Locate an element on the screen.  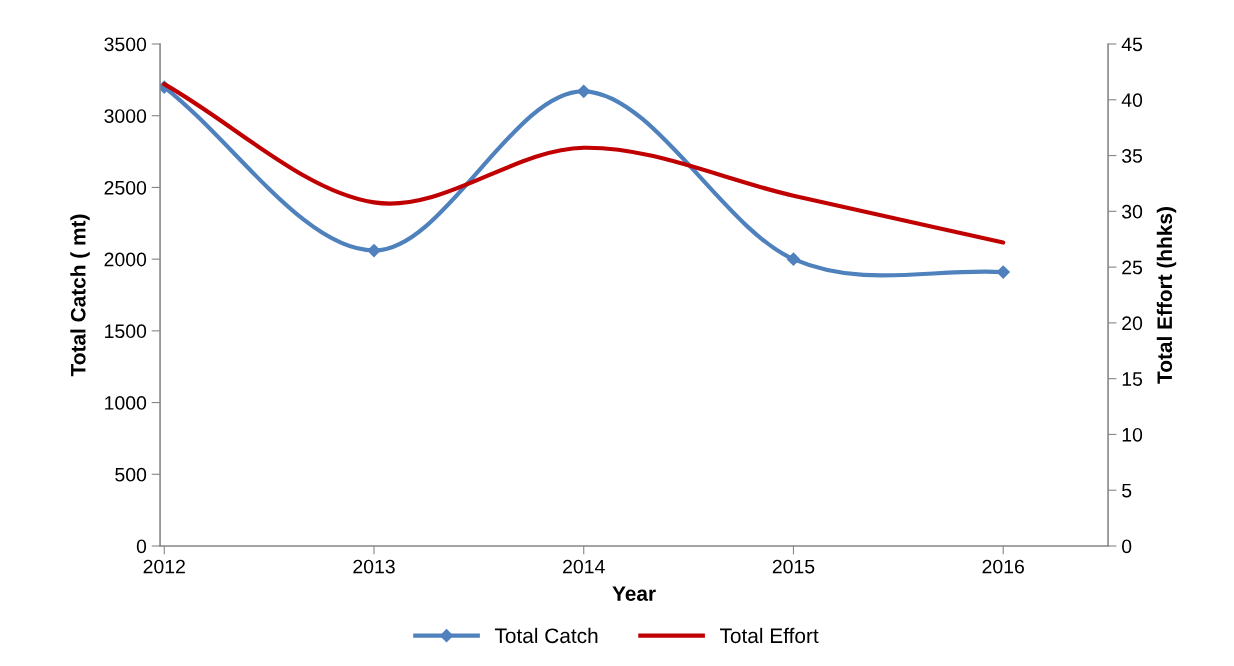
y-tick-label: 0 is located at coordinates (141, 546).